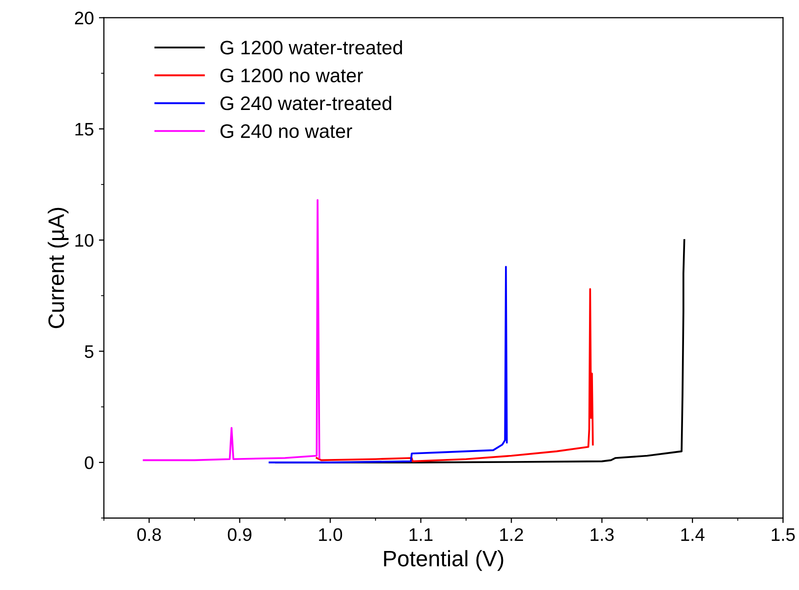 The height and width of the screenshot is (590, 799). I want to click on y-tick-label: 10, so click(84, 240).